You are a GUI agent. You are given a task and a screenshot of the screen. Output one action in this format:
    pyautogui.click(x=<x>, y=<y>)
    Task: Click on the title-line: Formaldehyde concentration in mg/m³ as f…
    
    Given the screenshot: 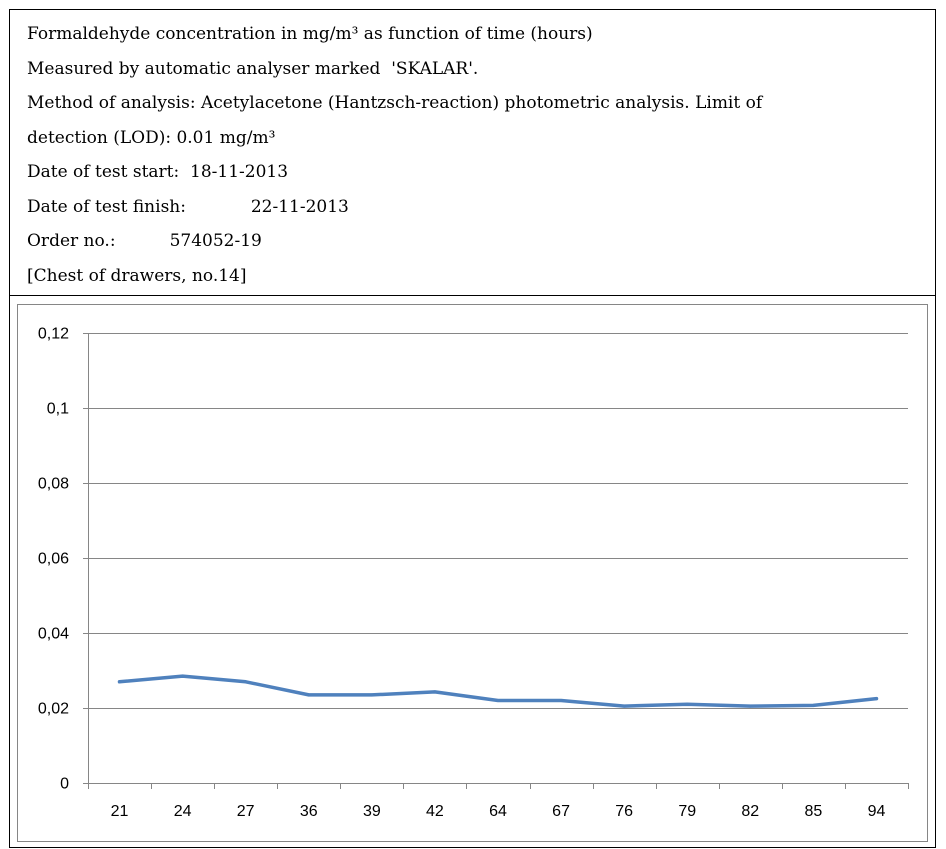 What is the action you would take?
    pyautogui.click(x=310, y=34)
    